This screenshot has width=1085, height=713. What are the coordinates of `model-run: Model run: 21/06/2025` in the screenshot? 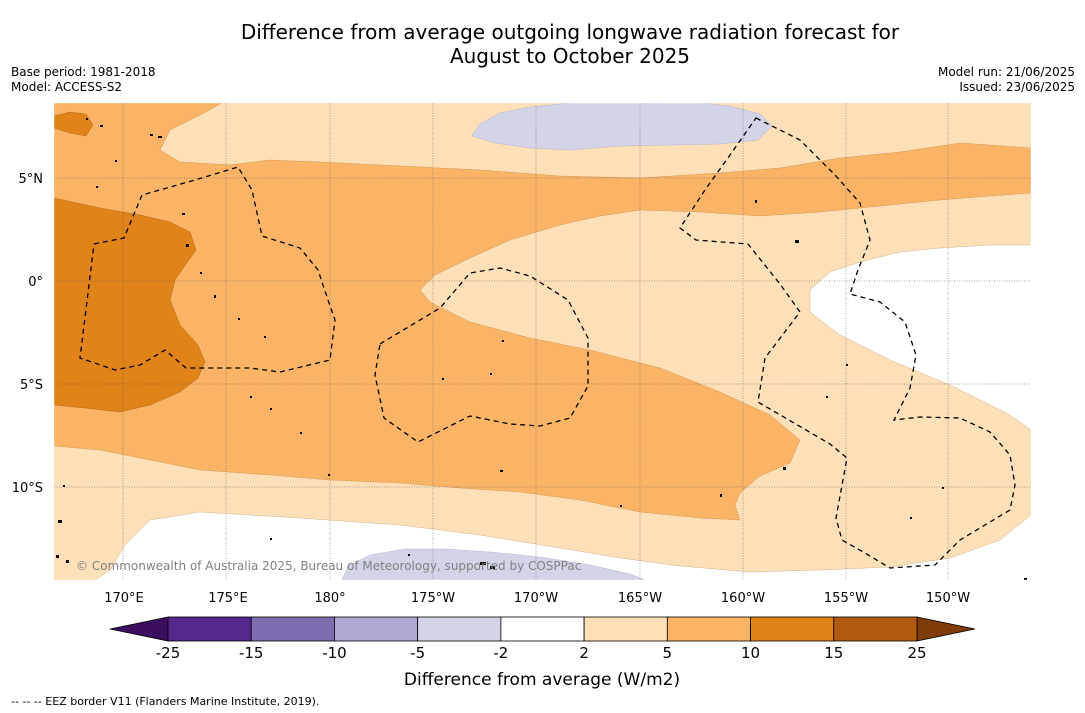 It's located at (1006, 72).